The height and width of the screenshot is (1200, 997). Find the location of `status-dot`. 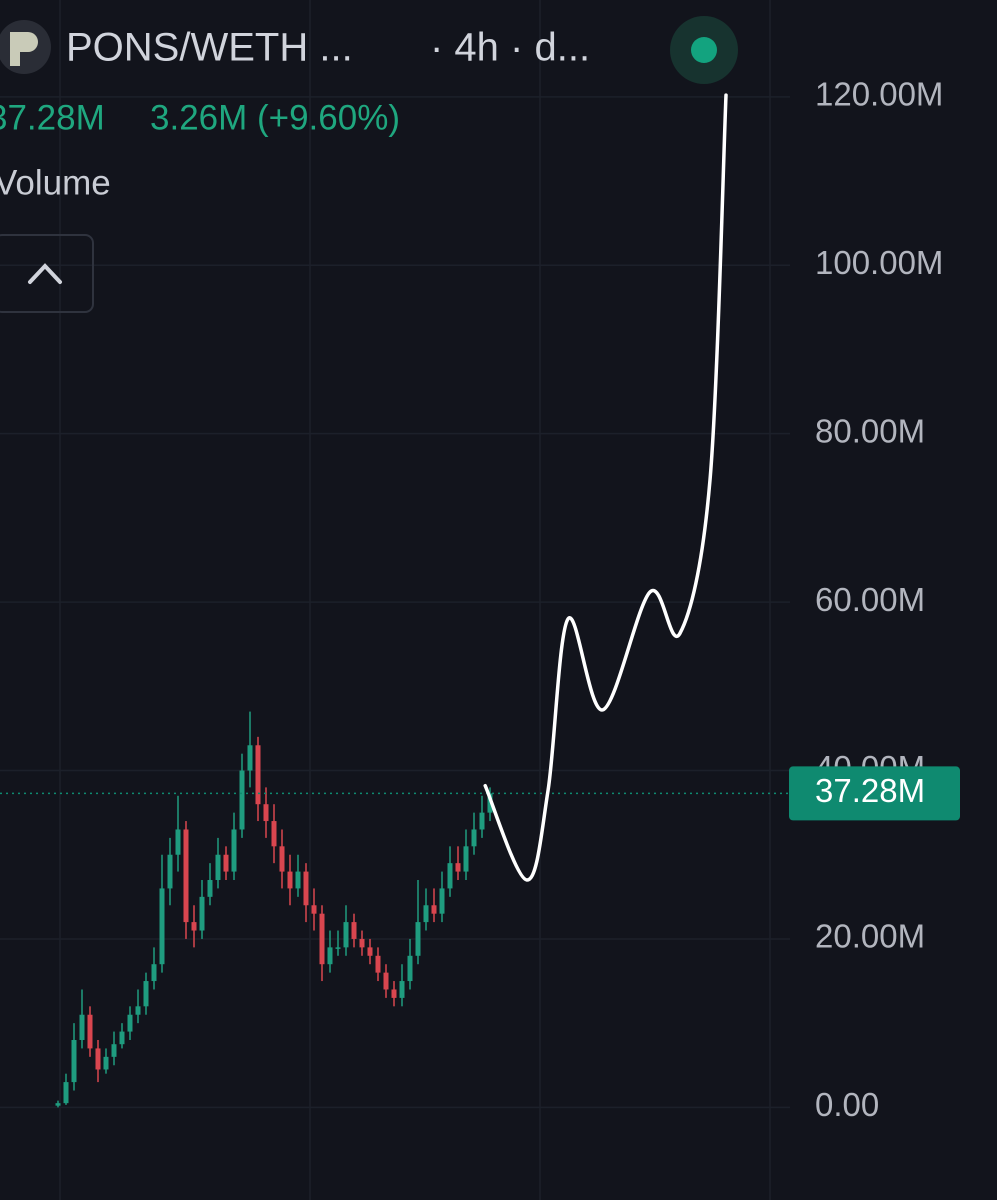

status-dot is located at coordinates (704, 50).